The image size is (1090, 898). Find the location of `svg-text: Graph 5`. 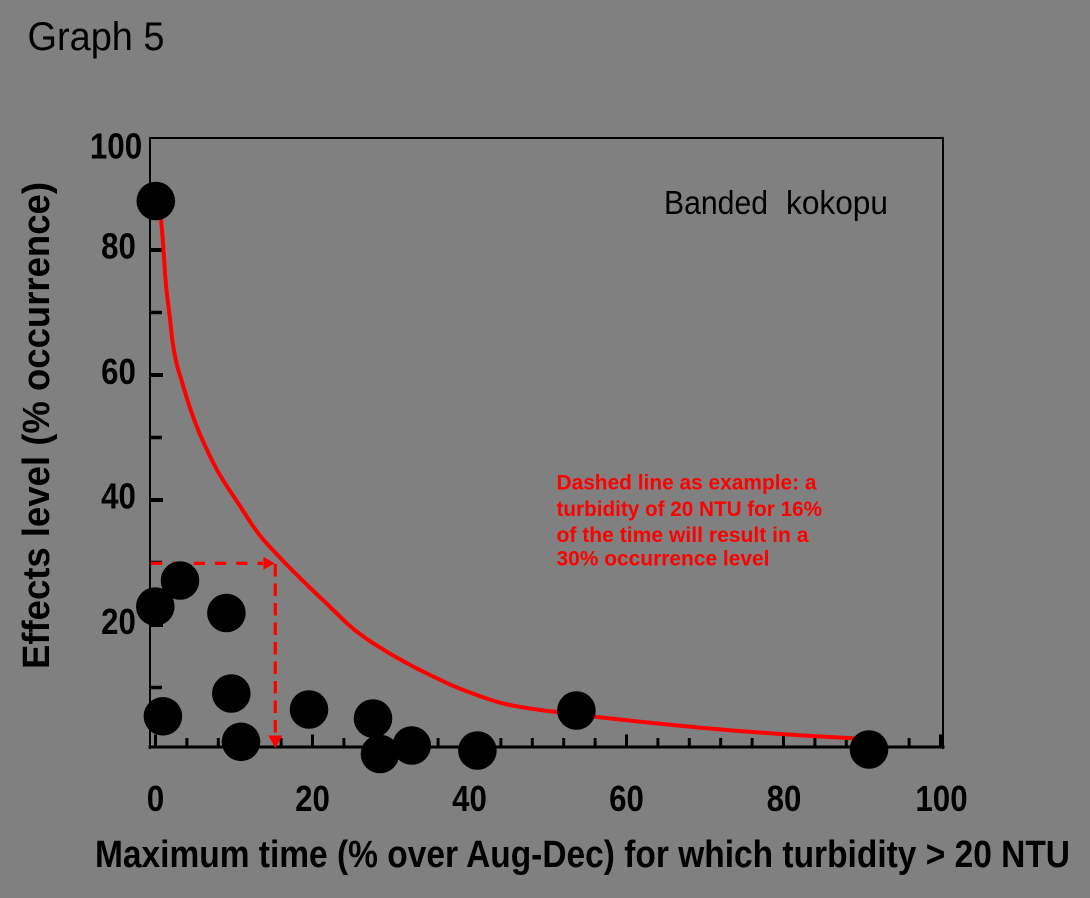

svg-text: Graph 5 is located at coordinates (96, 37).